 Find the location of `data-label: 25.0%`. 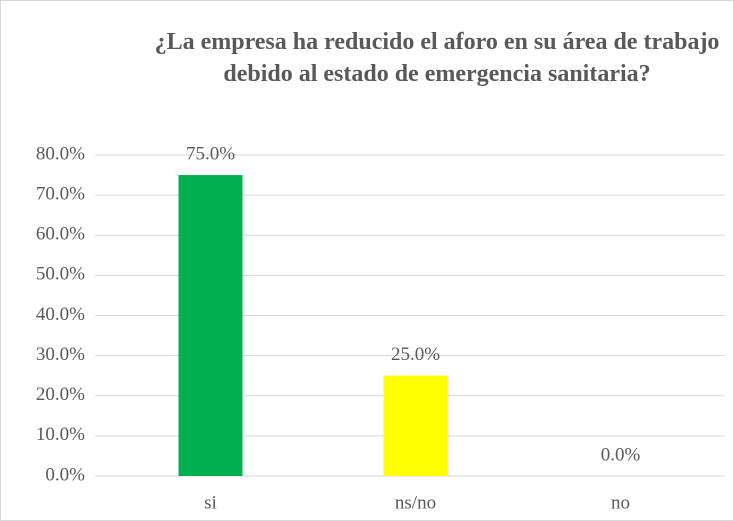

data-label: 25.0% is located at coordinates (415, 354).